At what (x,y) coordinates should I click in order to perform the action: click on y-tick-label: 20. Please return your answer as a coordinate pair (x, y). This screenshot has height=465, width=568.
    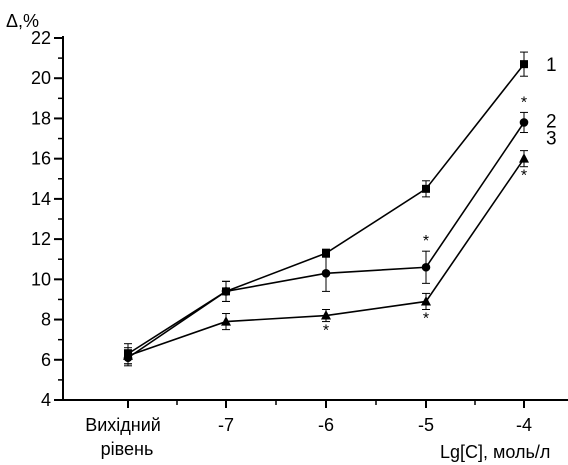
    Looking at the image, I should click on (41, 78).